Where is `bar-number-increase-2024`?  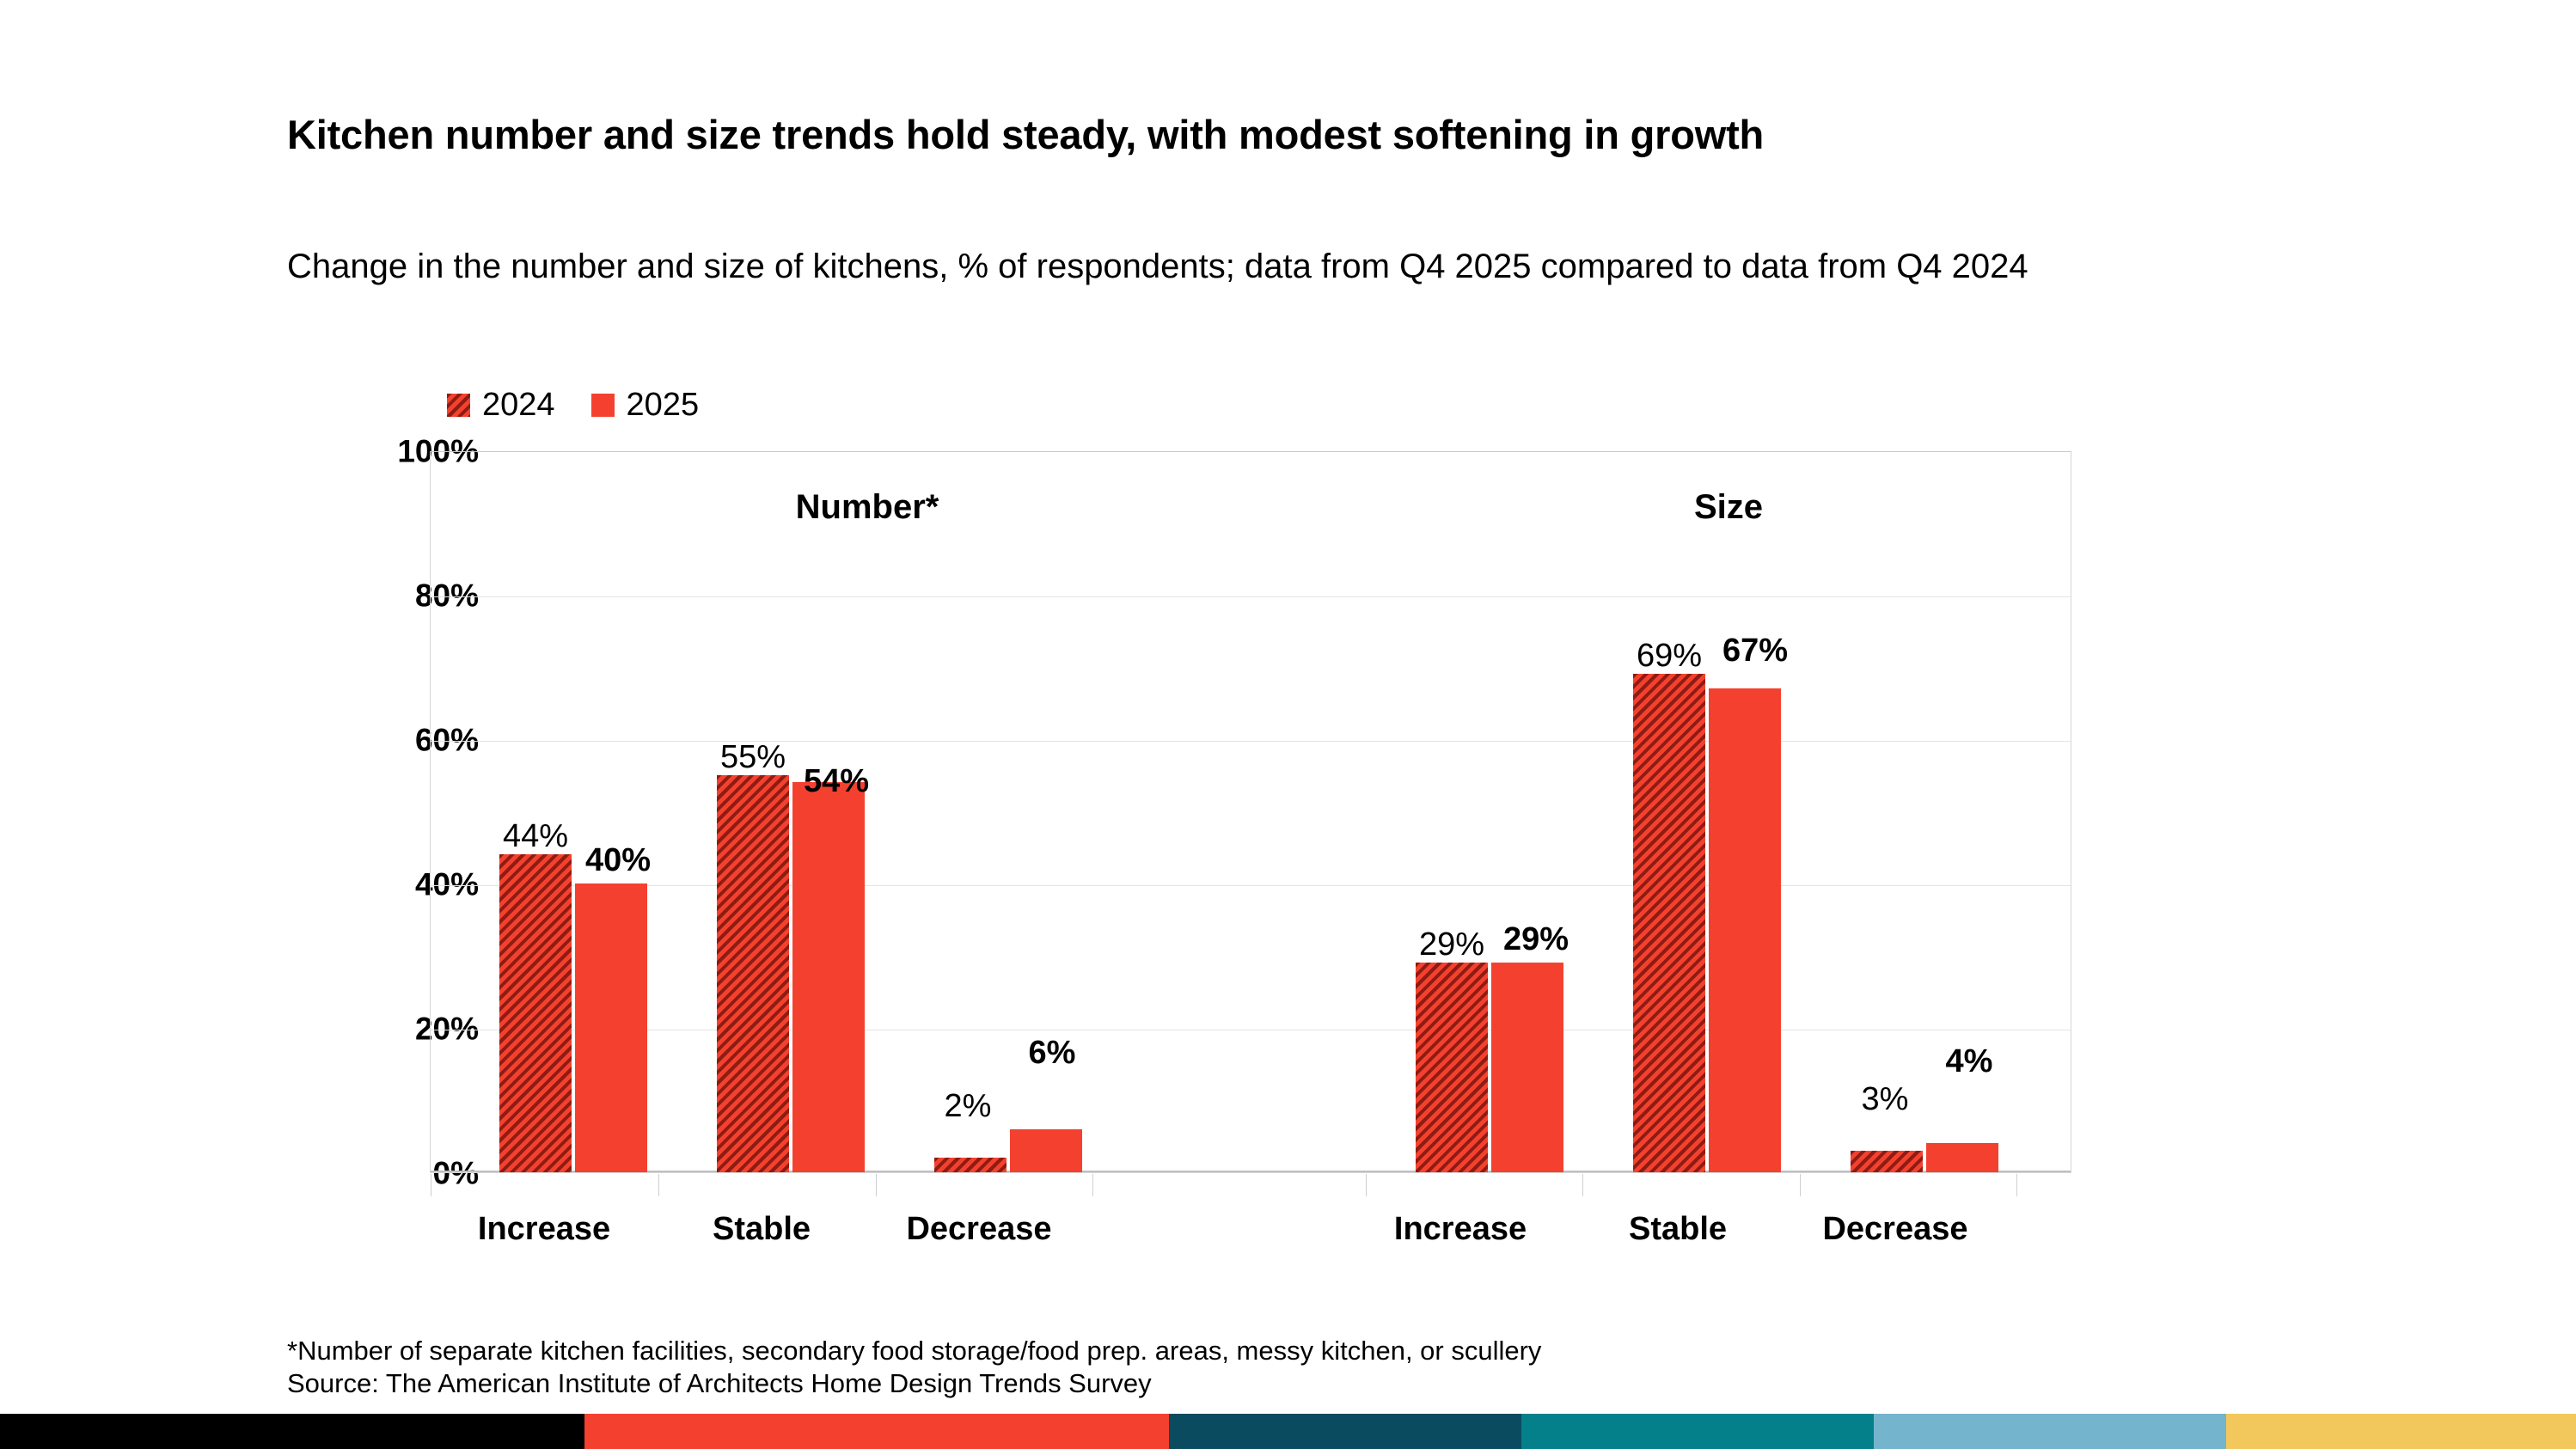
bar-number-increase-2024 is located at coordinates (535, 1013).